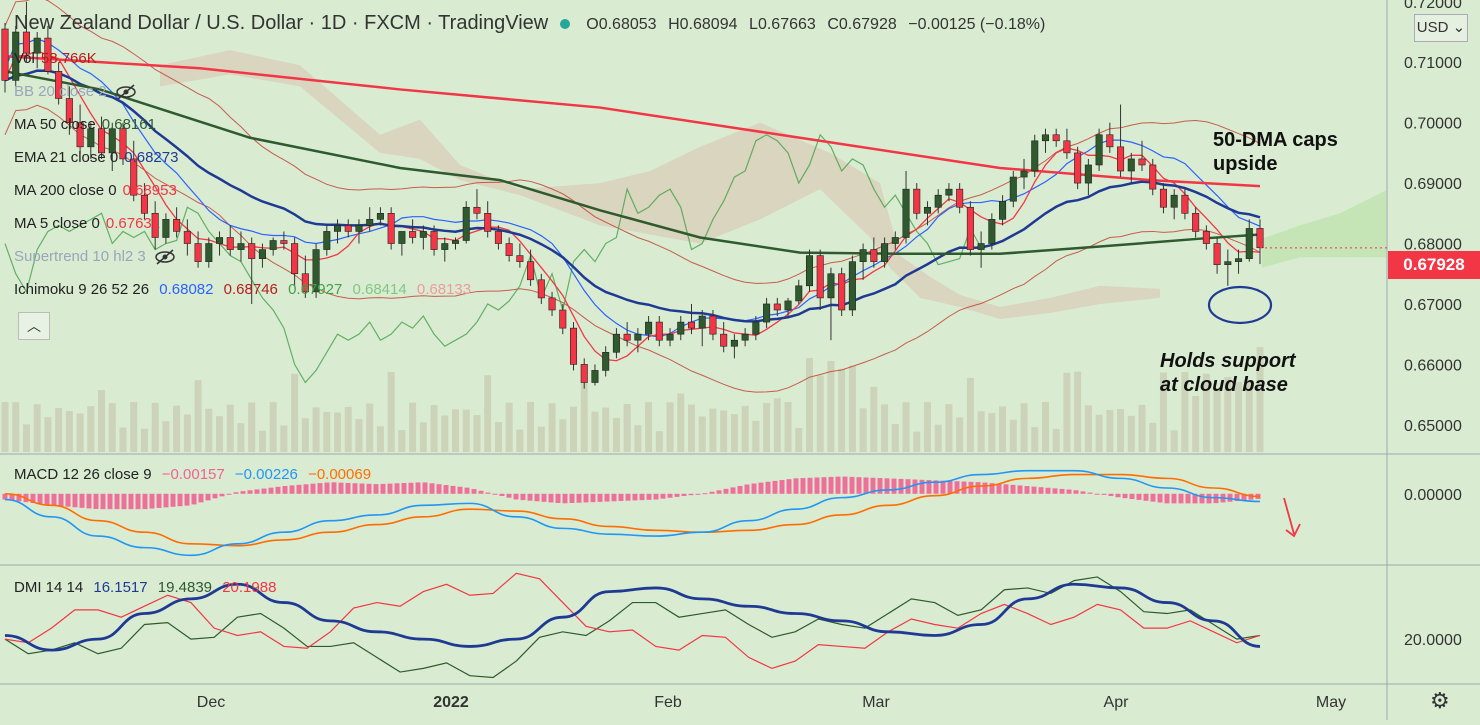 This screenshot has height=725, width=1480. What do you see at coordinates (60, 91) in the screenshot?
I see `legend-bb-label: BB 20 close 2` at bounding box center [60, 91].